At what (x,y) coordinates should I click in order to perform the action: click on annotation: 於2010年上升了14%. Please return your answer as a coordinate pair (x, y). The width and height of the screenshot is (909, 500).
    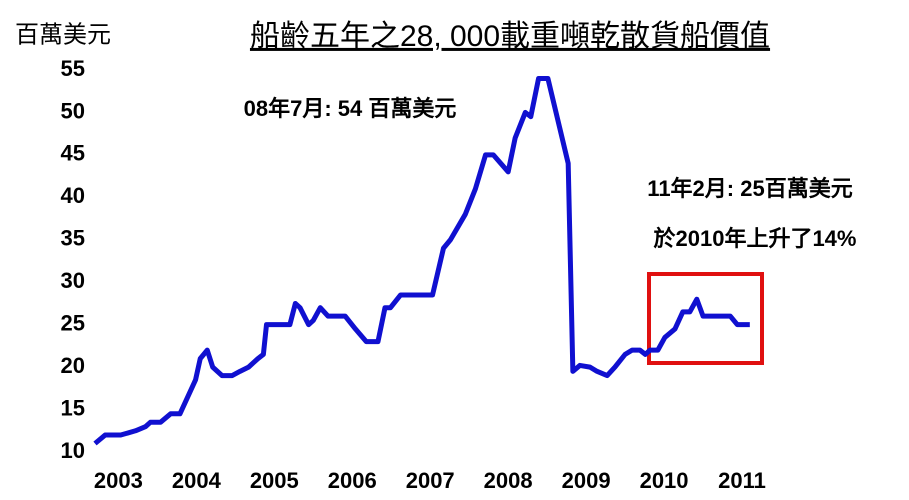
    Looking at the image, I should click on (755, 238).